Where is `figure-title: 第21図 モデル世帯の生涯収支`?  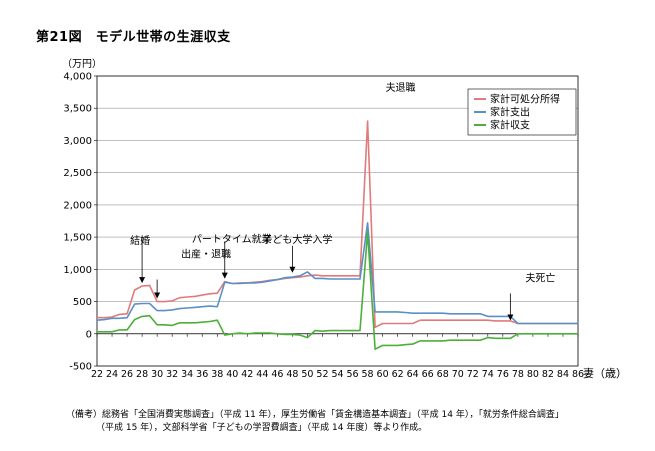 figure-title: 第21図 モデル世帯の生涯収支 is located at coordinates (133, 37).